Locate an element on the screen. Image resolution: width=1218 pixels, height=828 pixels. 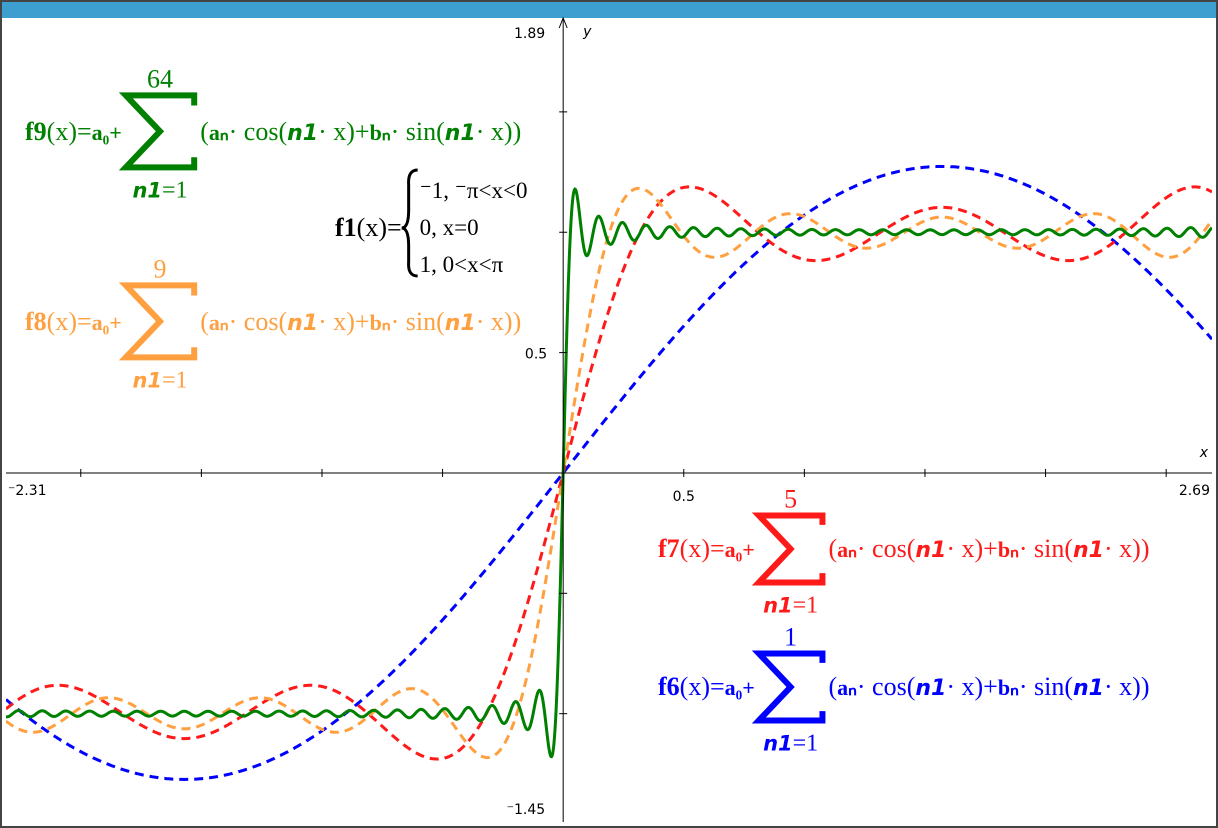
case: 1, 0<x<π is located at coordinates (462, 264).